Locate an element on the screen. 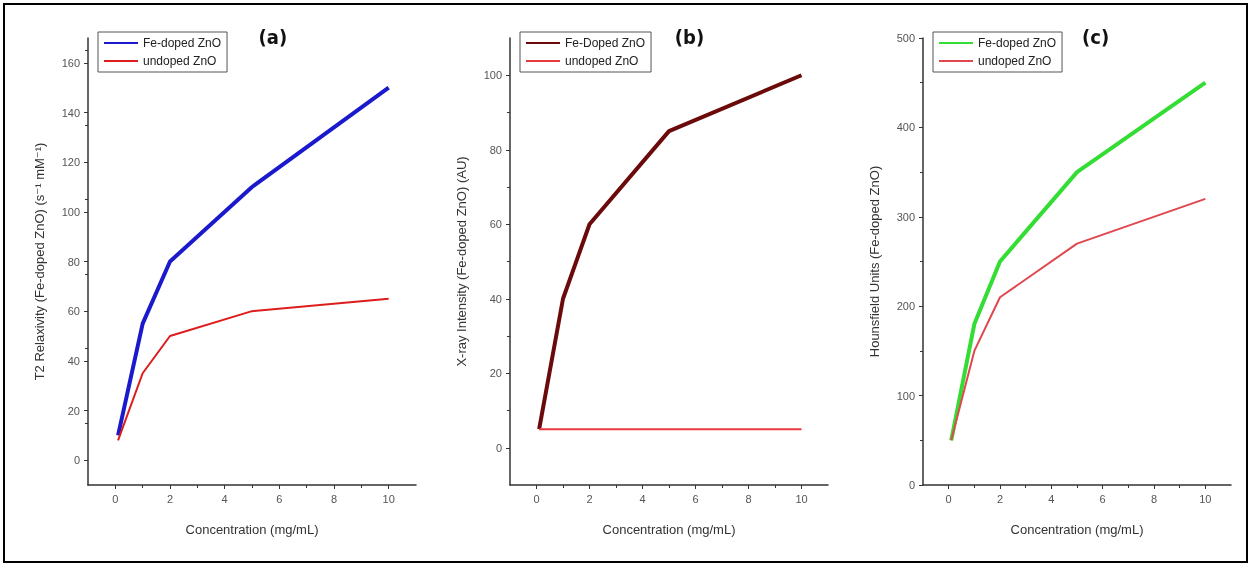 Image resolution: width=1251 pixels, height=566 pixels. chart-title: (c) is located at coordinates (1096, 37).